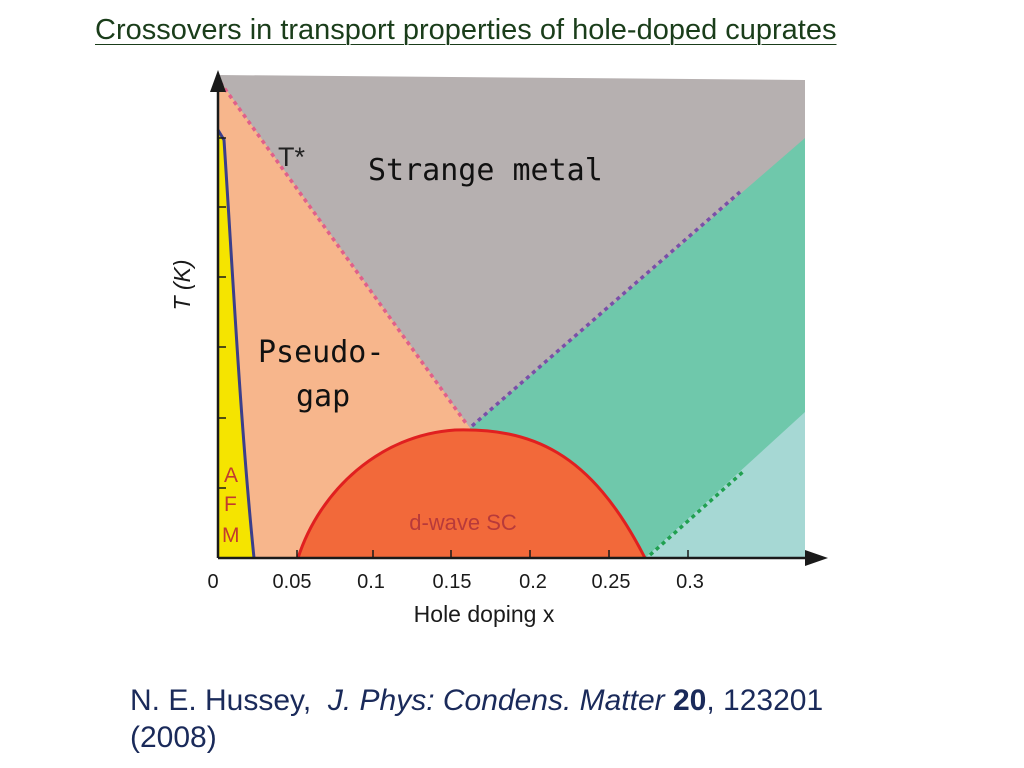 Image resolution: width=1024 pixels, height=768 pixels. I want to click on sc-dome-region, so click(471, 493).